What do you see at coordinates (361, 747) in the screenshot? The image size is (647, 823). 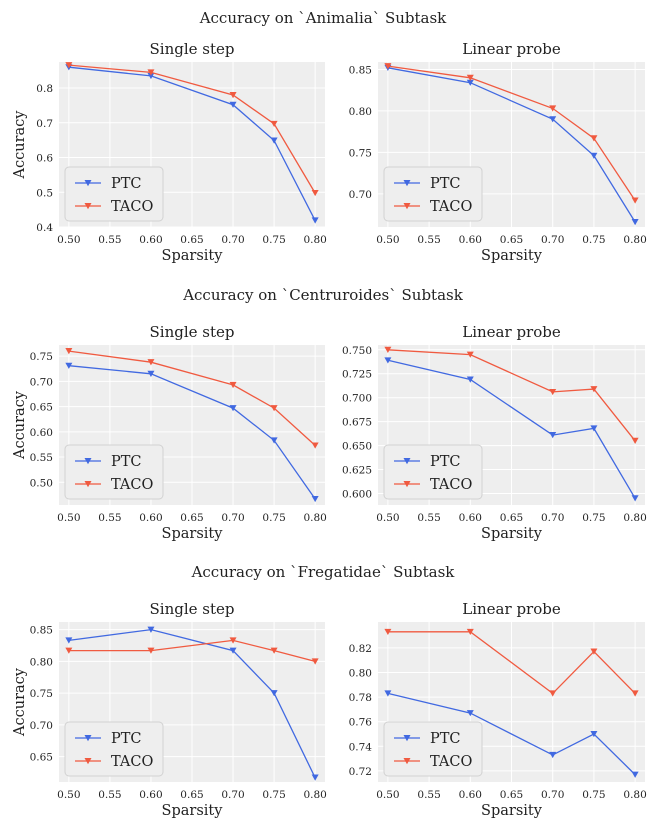 I see `y-tick-label: 0.74` at bounding box center [361, 747].